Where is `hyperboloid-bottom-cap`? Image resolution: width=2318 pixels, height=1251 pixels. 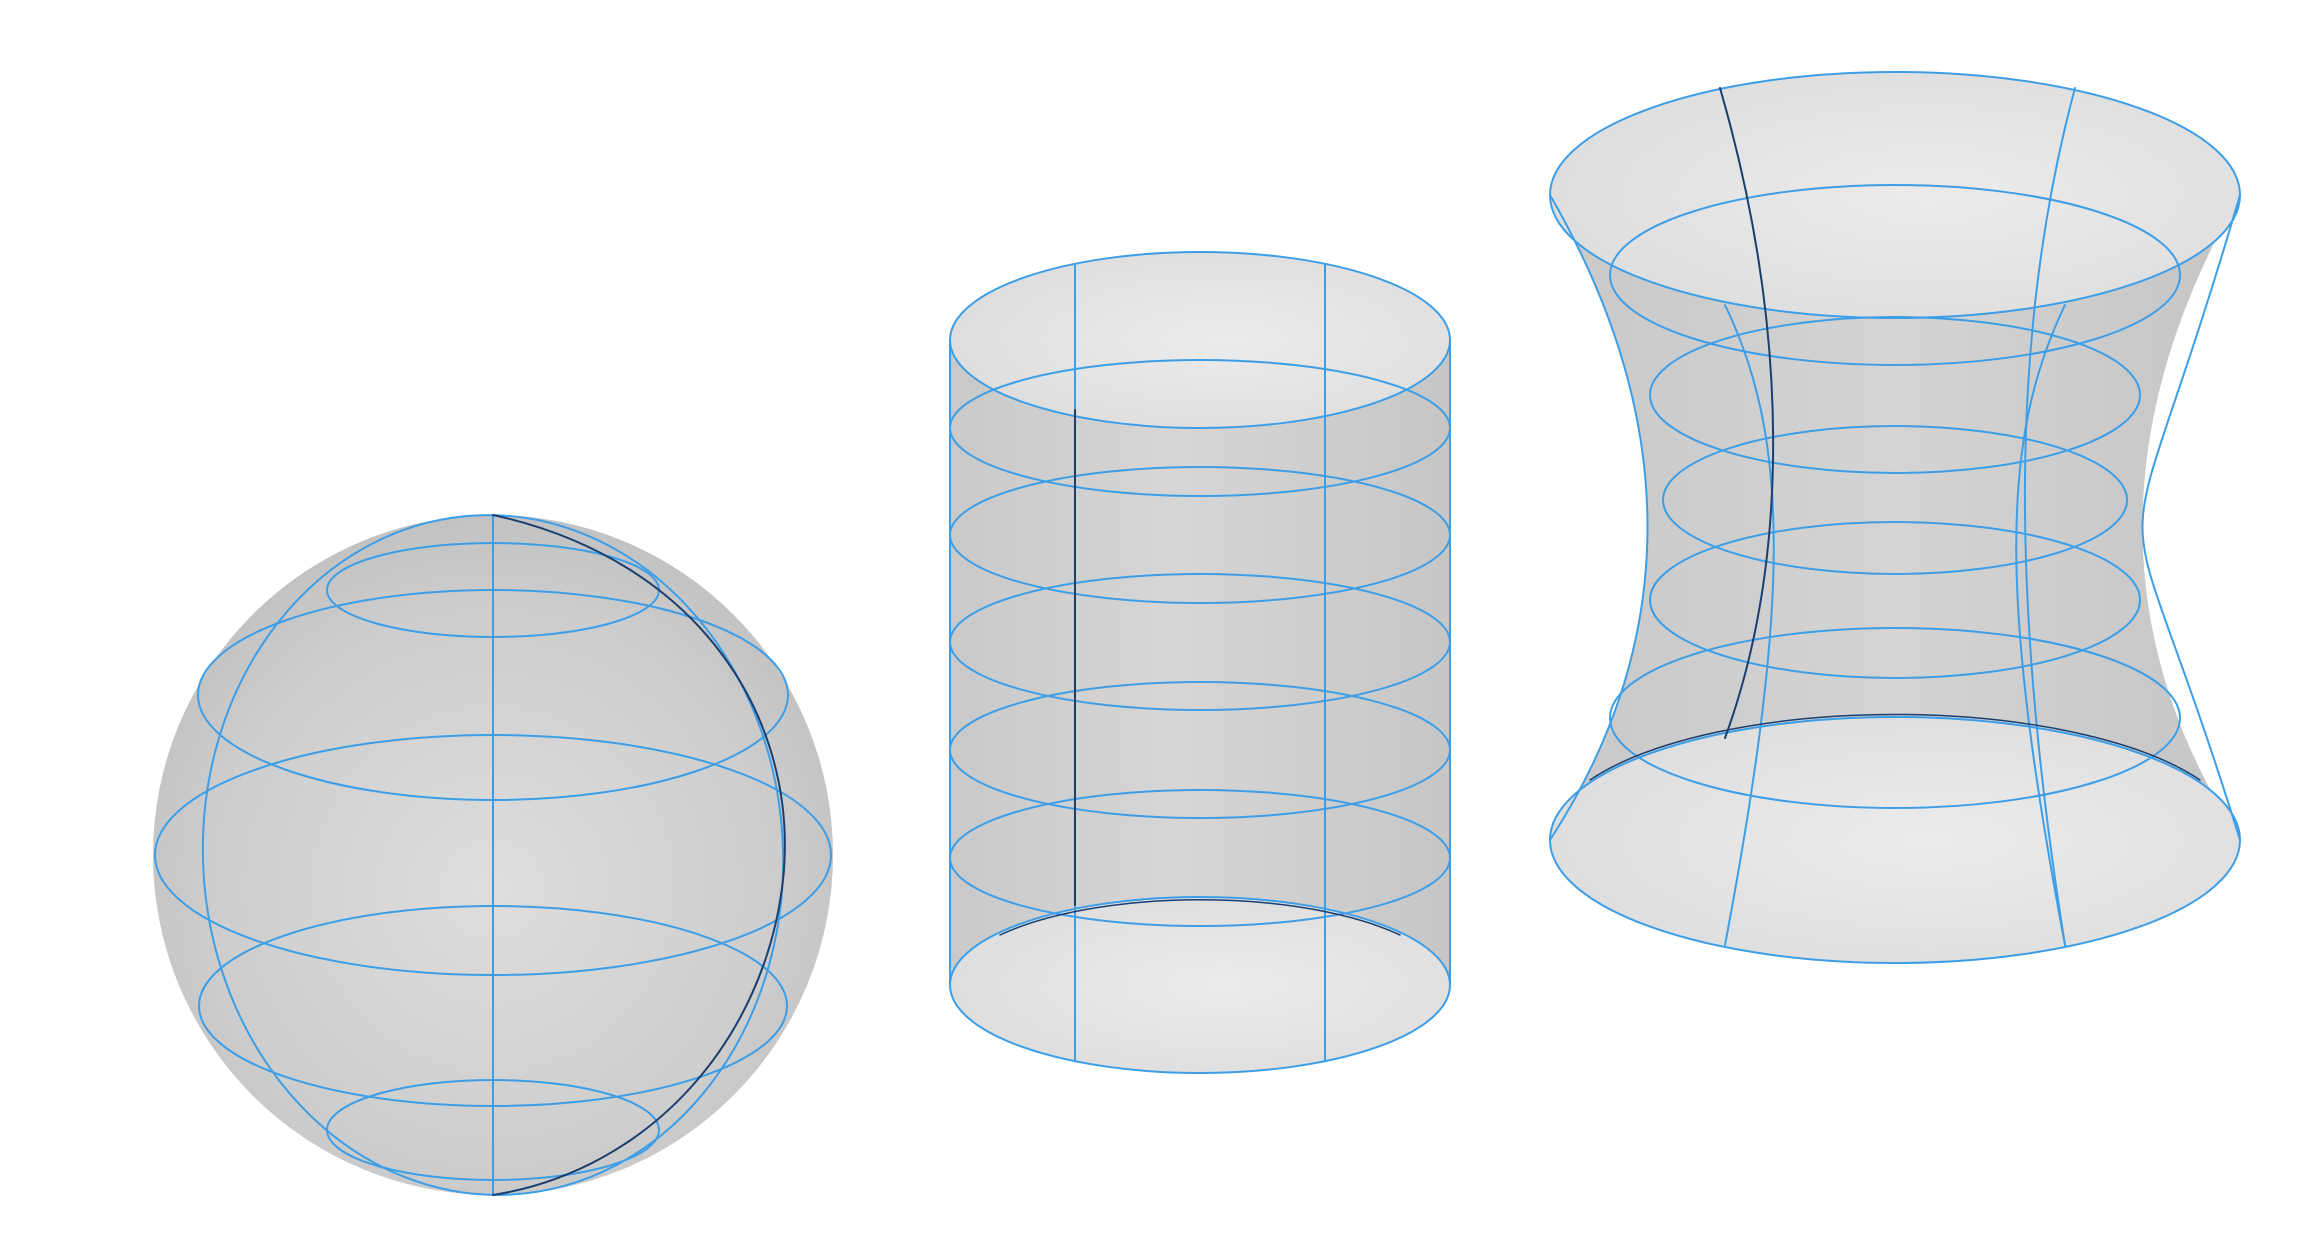
hyperboloid-bottom-cap is located at coordinates (1895, 840).